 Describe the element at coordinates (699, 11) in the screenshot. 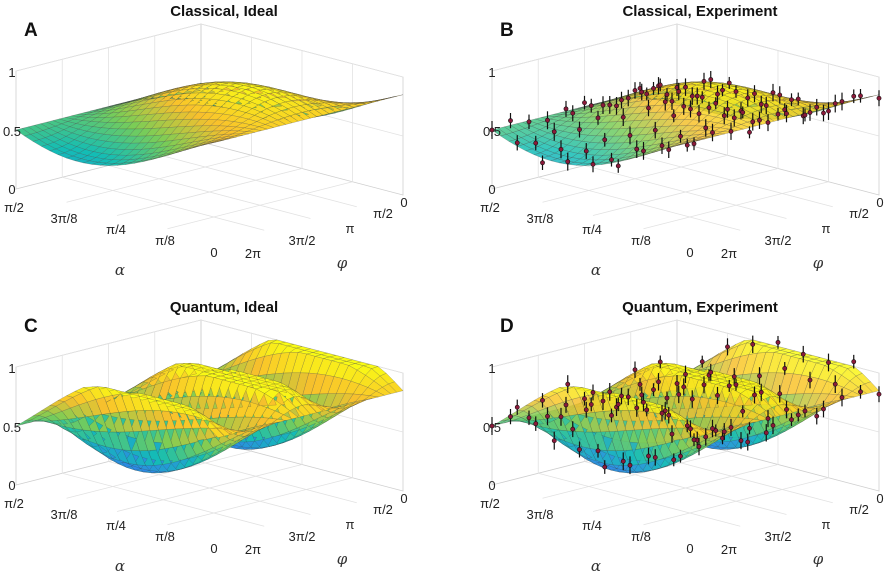

I see `panel-title: Classical, Experiment` at that location.